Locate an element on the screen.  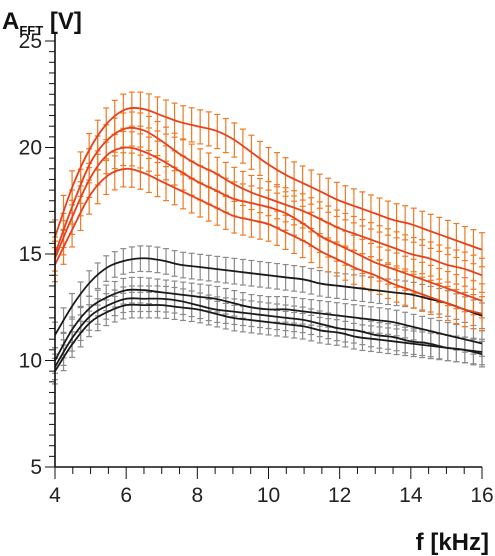
y-tick-label: 10 is located at coordinates (30, 361).